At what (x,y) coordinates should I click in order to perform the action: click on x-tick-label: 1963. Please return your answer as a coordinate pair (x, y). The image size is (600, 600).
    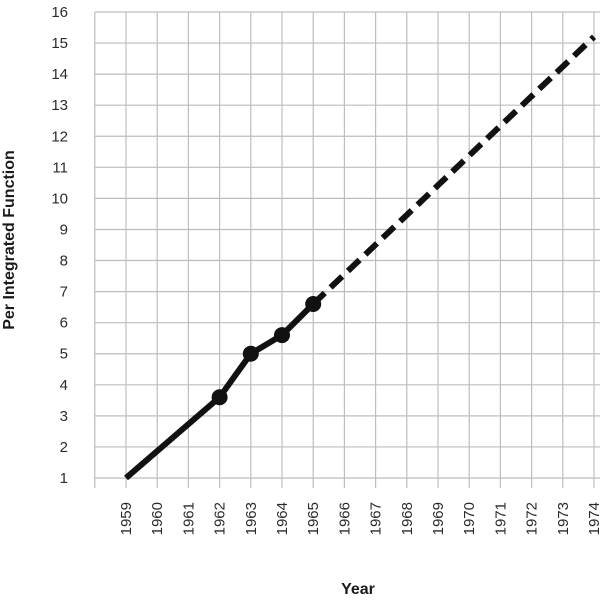
    Looking at the image, I should click on (251, 518).